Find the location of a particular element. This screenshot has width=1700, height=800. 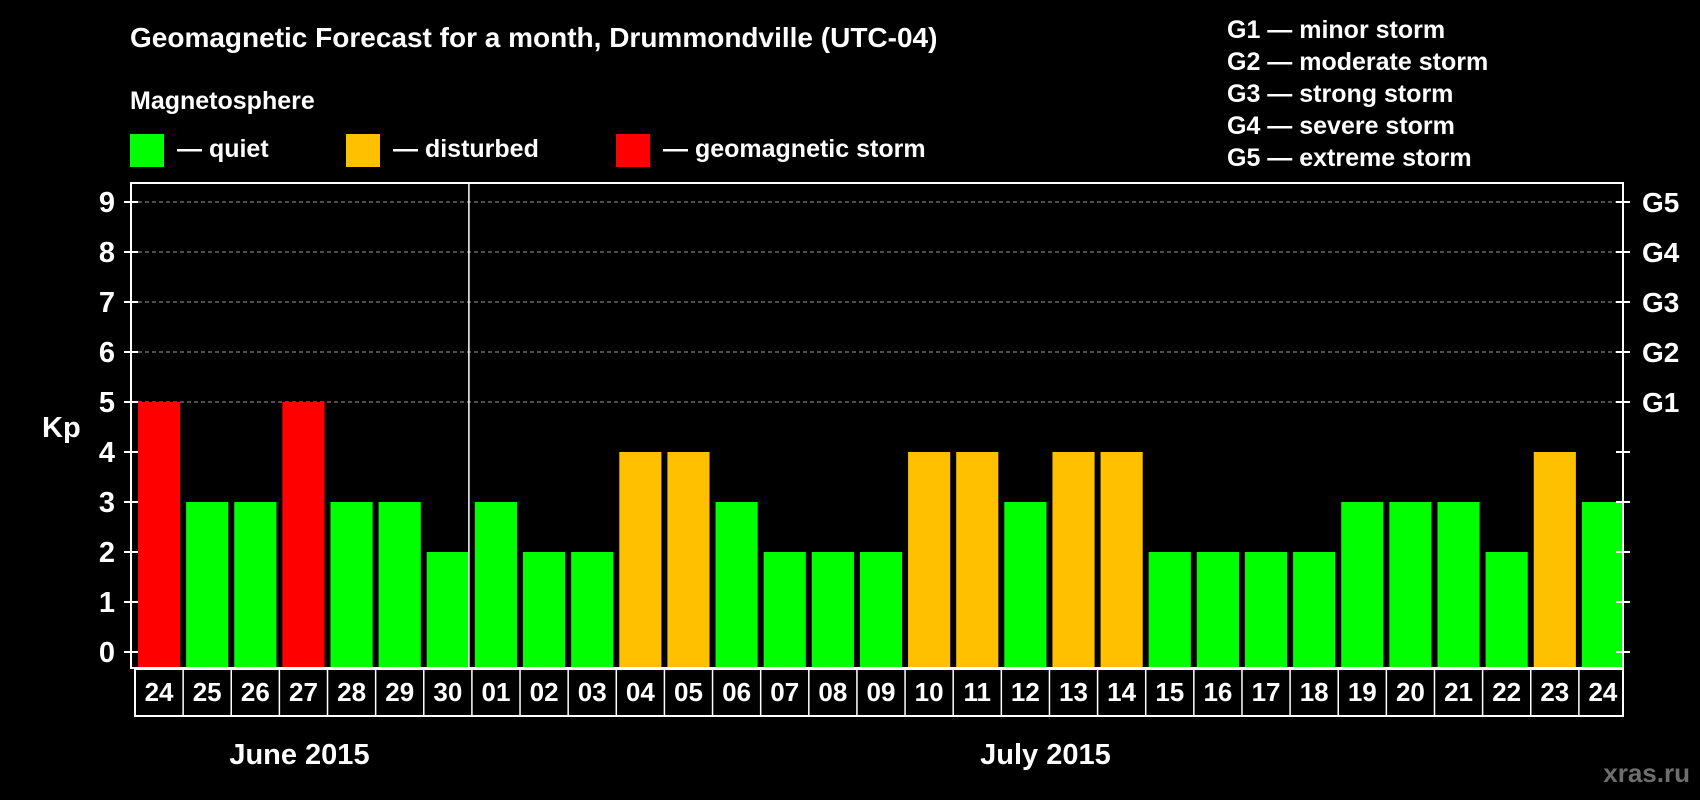

x-category-label-10: 04 is located at coordinates (640, 692).